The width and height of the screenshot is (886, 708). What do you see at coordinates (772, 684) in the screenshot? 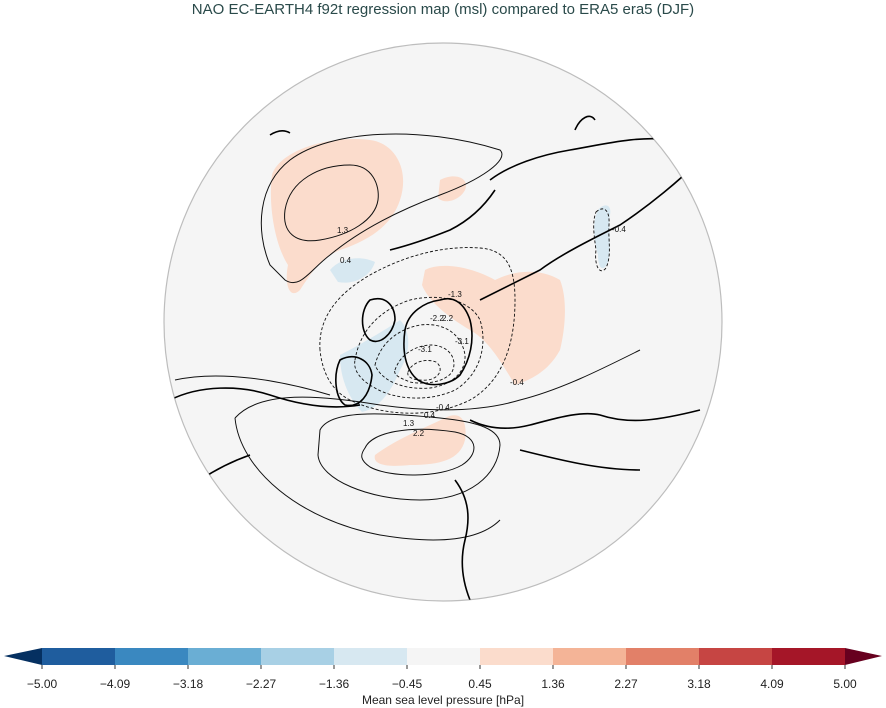
I see `colorbar-tick: 4.09` at bounding box center [772, 684].